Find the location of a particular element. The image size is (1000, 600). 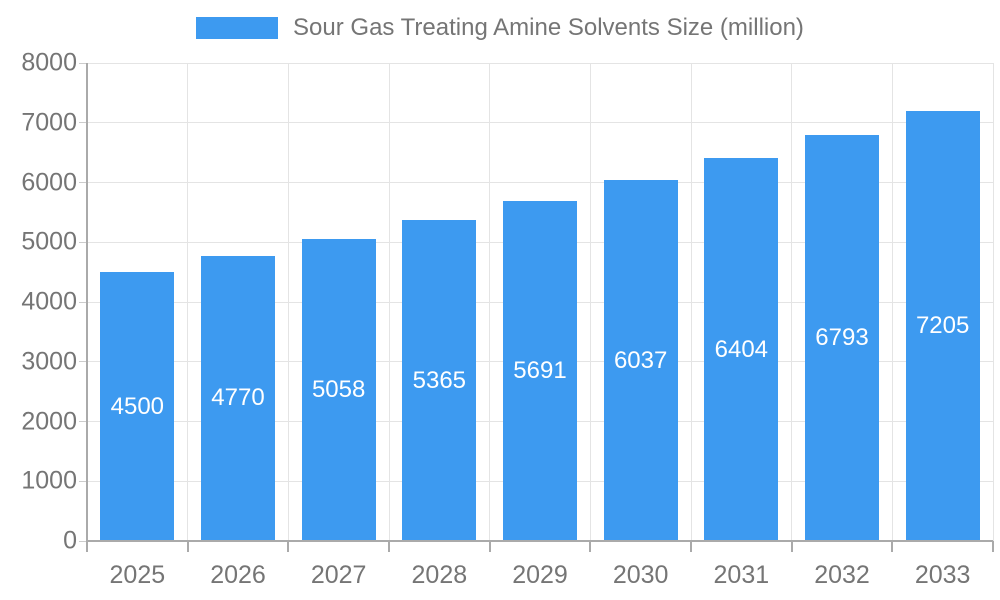

y-axis-tick-label: 2000 is located at coordinates (49, 421).